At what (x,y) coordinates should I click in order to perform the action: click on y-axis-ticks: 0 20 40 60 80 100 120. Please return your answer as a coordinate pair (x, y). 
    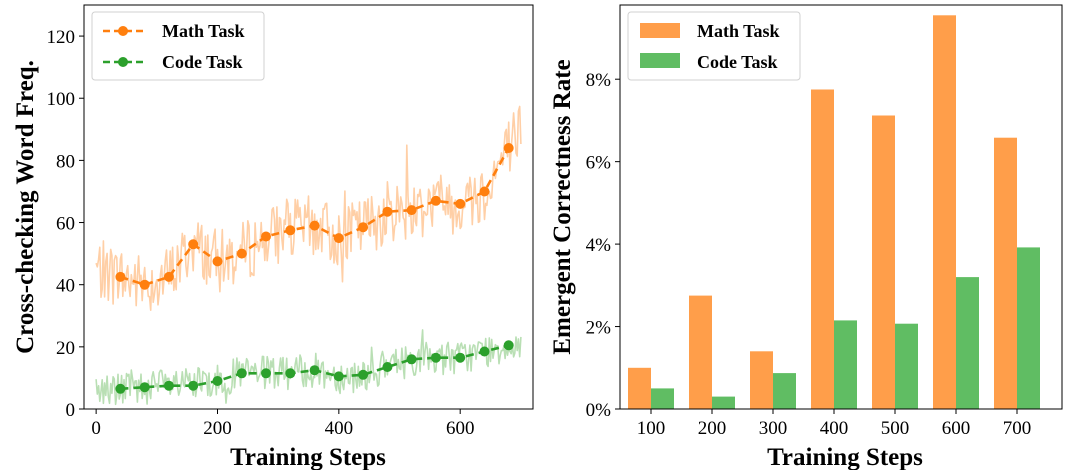
    Looking at the image, I should click on (65, 224).